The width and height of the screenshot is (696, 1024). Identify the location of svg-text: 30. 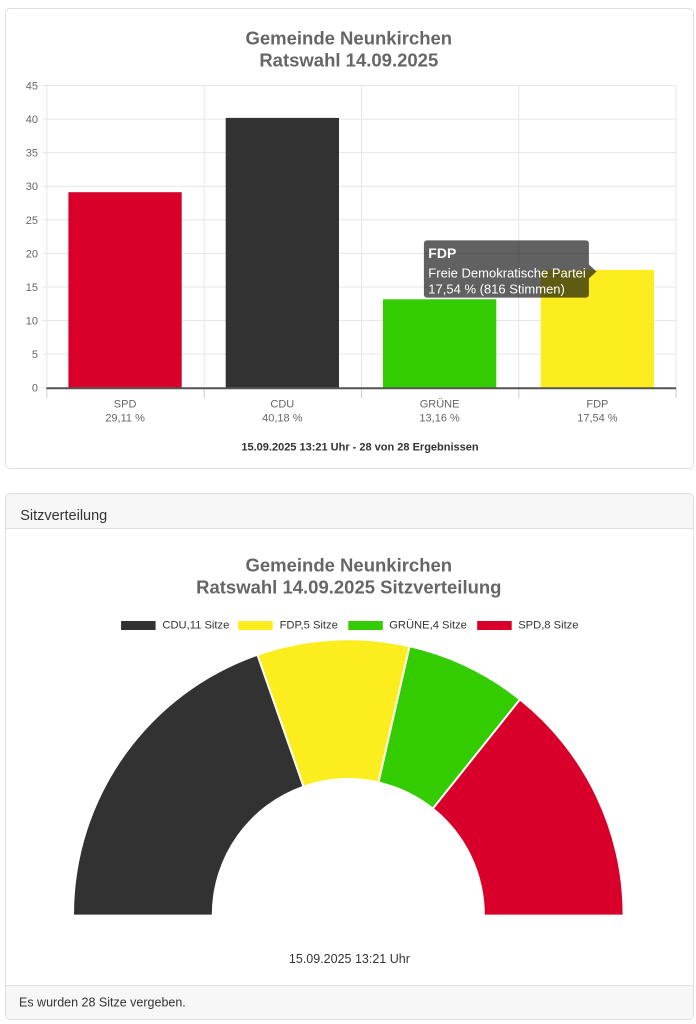
(32, 187).